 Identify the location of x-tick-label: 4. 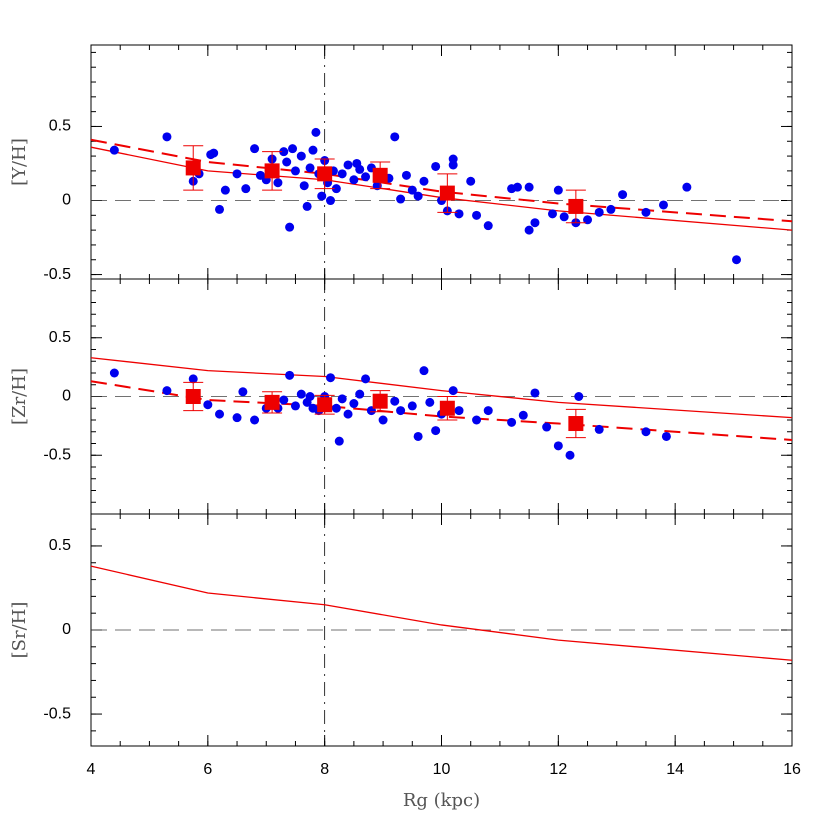
(91, 769).